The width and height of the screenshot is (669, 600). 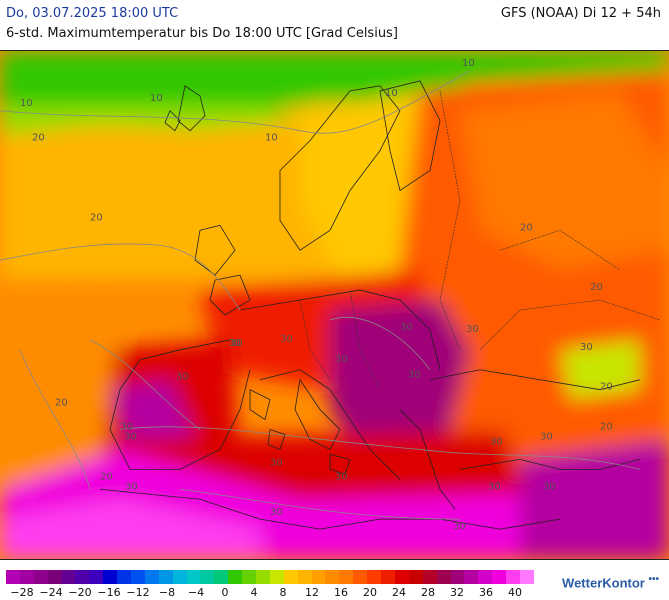 I want to click on scale-tick: 20, so click(x=370, y=592).